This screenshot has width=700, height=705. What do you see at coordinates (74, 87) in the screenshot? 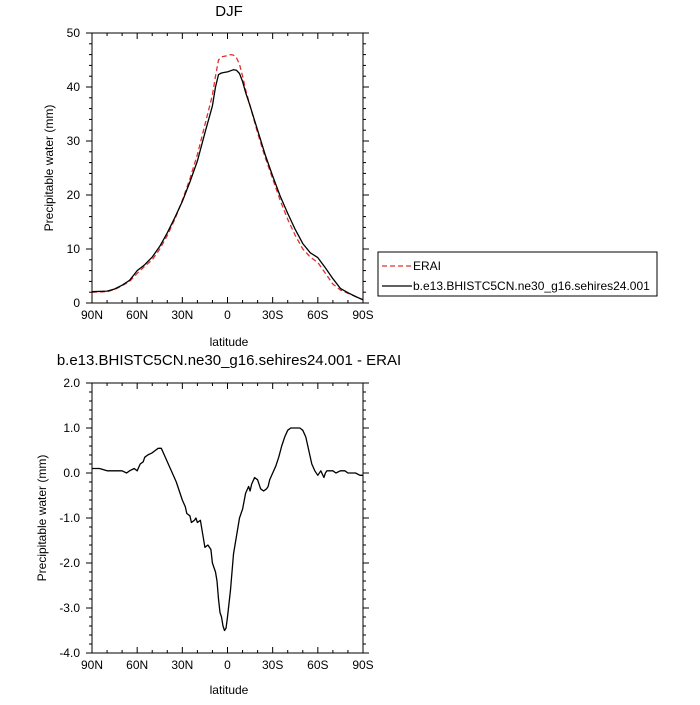
I see `y-tick-label: 40` at bounding box center [74, 87].